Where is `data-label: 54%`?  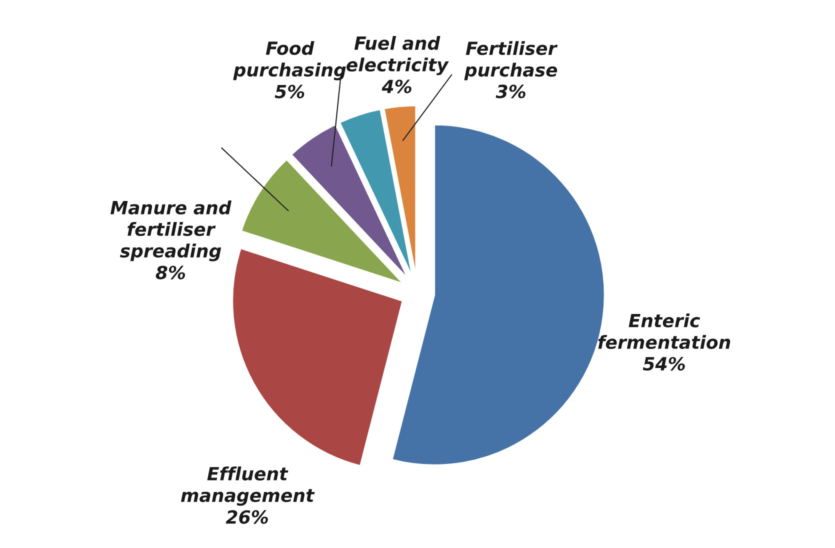 data-label: 54% is located at coordinates (663, 363).